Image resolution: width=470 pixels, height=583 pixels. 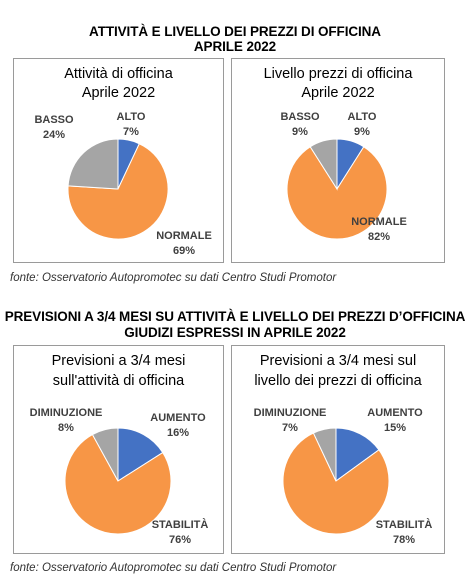 I want to click on pie-chart-attivita: ALTO 7% NORMALE 69% BASSO 24%, so click(x=123, y=184).